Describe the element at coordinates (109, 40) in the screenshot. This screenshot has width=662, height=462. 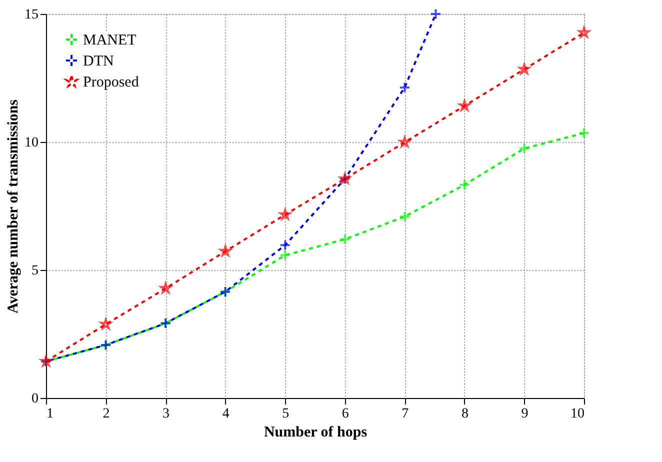
I see `legend-label: MANET` at that location.